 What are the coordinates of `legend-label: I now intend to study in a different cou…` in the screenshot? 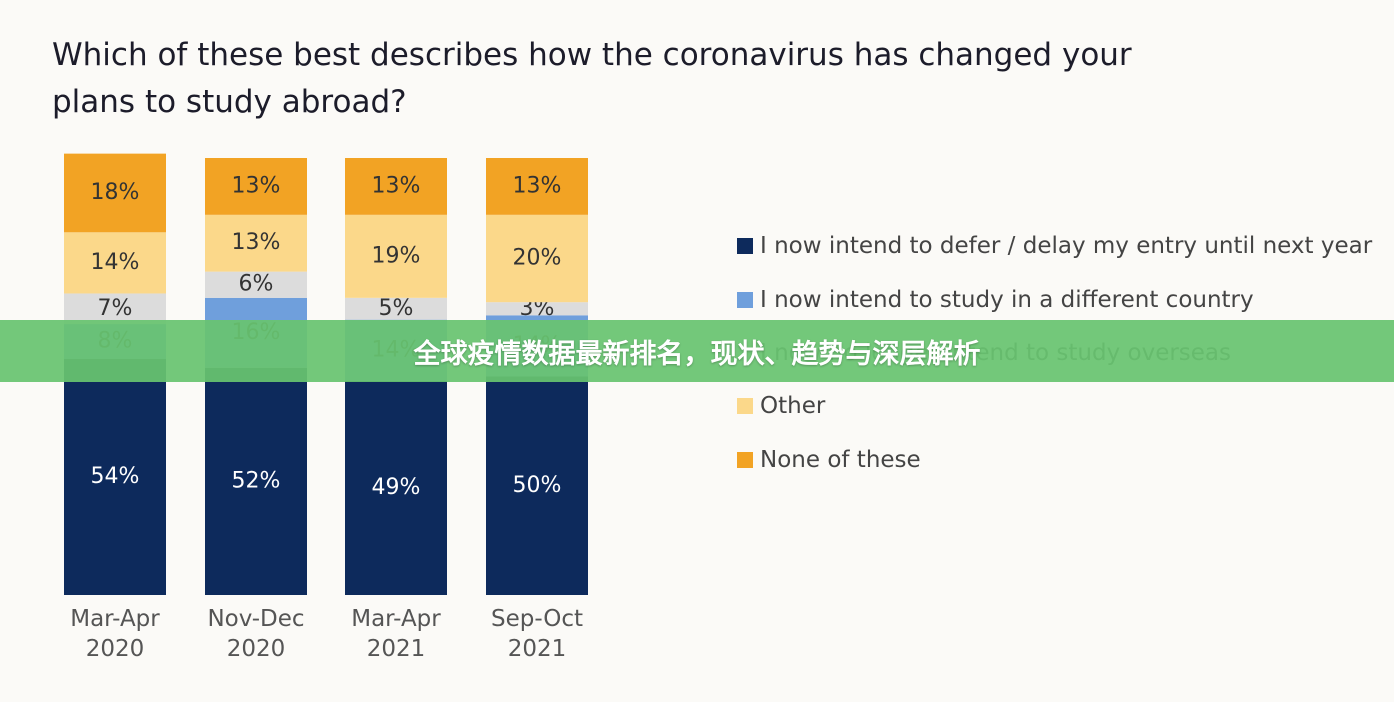 It's located at (1007, 300).